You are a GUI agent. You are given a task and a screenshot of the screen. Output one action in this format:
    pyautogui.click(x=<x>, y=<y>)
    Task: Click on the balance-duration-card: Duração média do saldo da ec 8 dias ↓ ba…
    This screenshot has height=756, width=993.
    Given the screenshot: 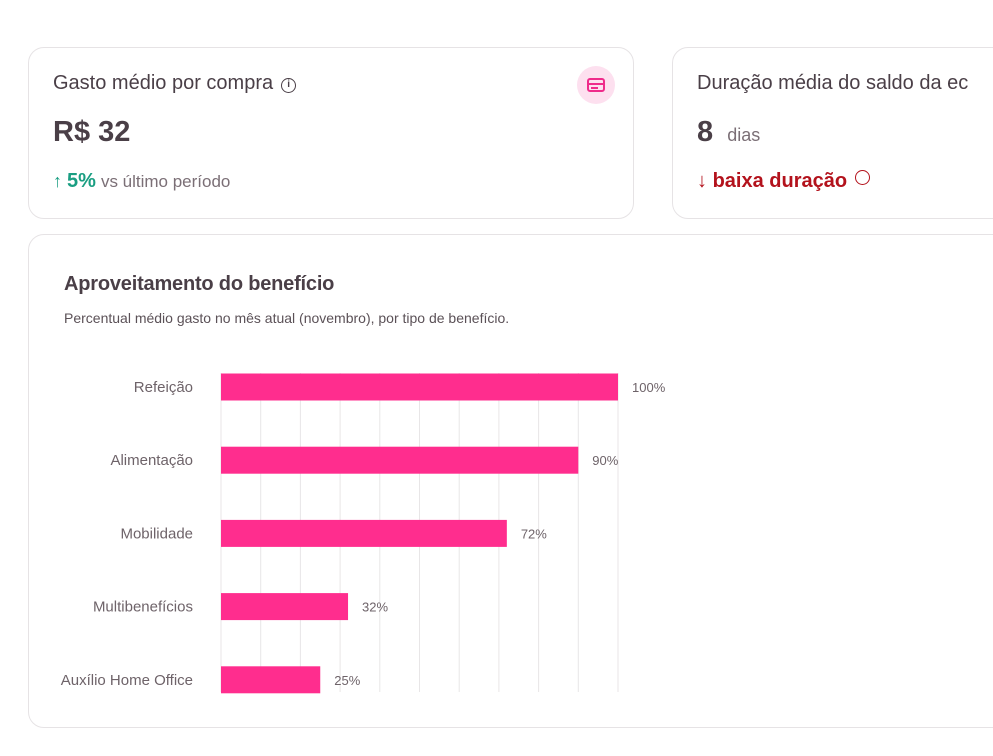 What is the action you would take?
    pyautogui.click(x=832, y=133)
    